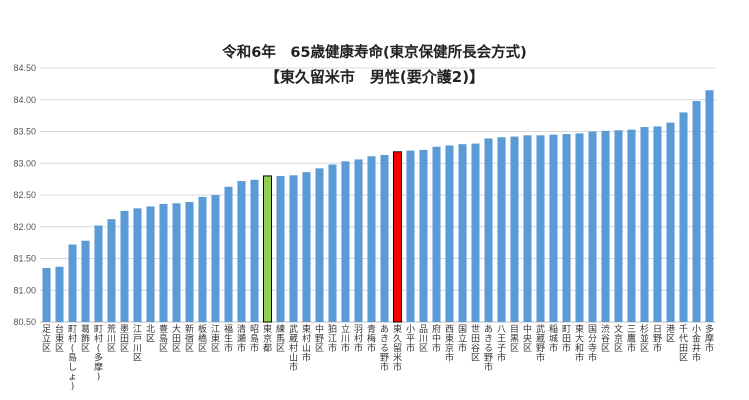  What do you see at coordinates (228, 338) in the screenshot?
I see `x-tick-label: 福生市` at bounding box center [228, 338].